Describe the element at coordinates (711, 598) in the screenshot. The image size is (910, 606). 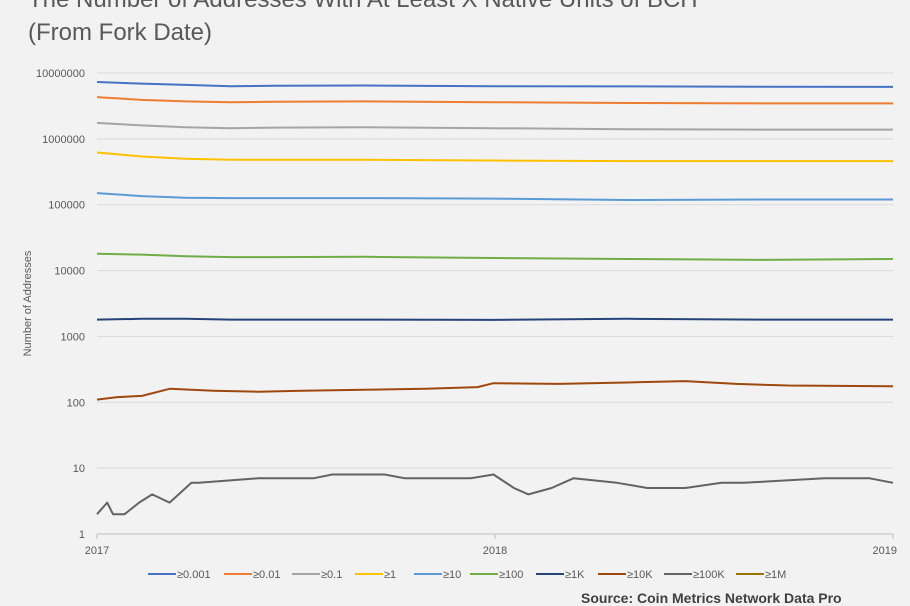
I see `source-note: Source: Coin Metrics Network Data Pro` at that location.